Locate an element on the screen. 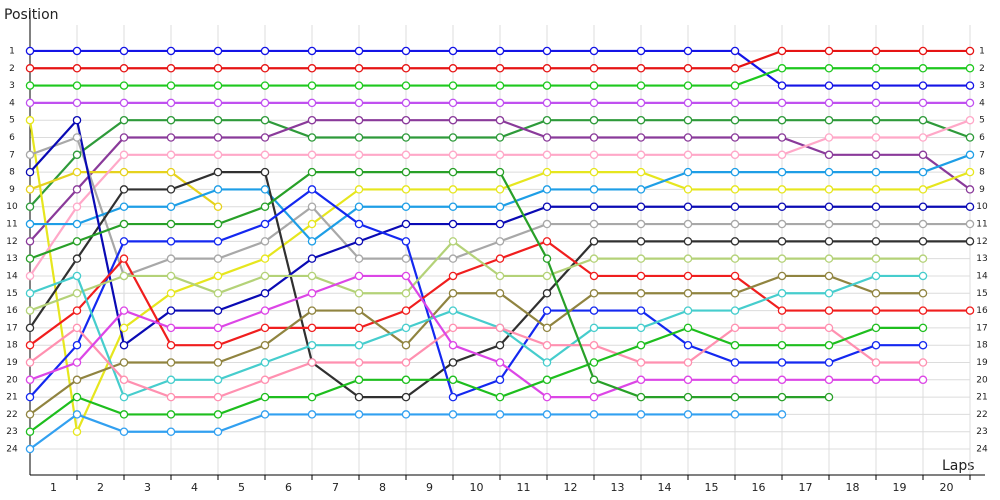 The image size is (1000, 500). x-tick-label: 6 is located at coordinates (288, 487).